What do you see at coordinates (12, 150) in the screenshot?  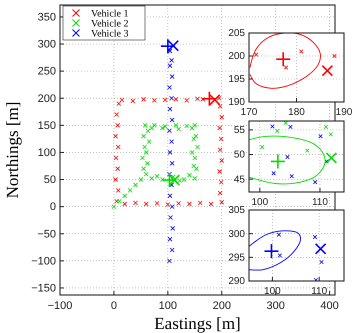 I see `y-axis-title: Northings [m]` at bounding box center [12, 150].